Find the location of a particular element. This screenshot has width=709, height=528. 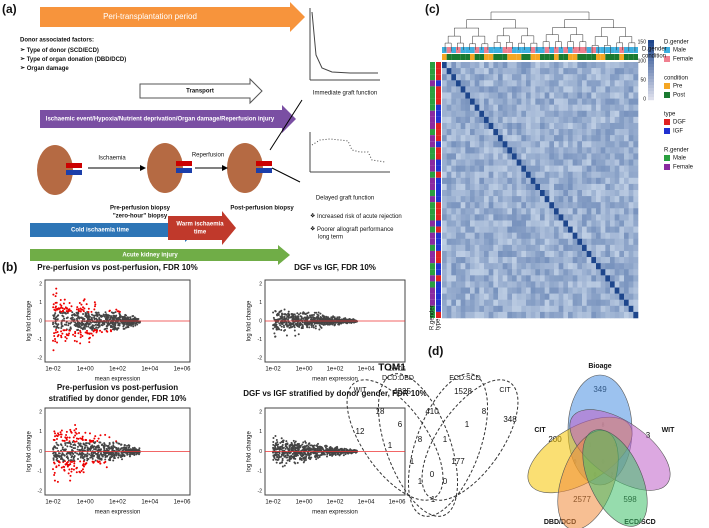

dendrogram is located at coordinates (552, 38).